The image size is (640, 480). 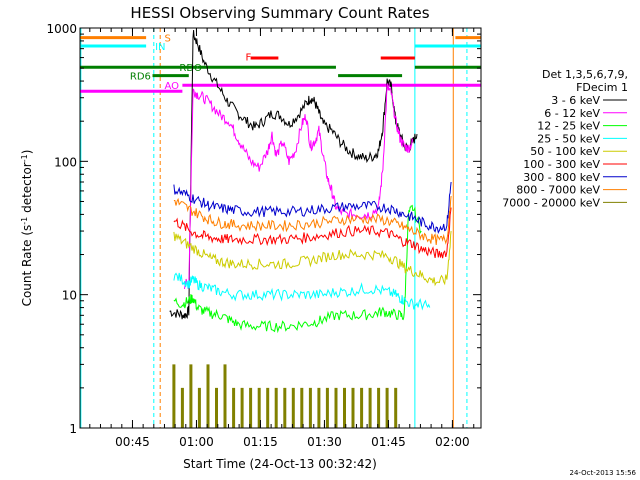 What do you see at coordinates (572, 113) in the screenshot?
I see `legend-entry-label: 6 - 12 keV` at bounding box center [572, 113].